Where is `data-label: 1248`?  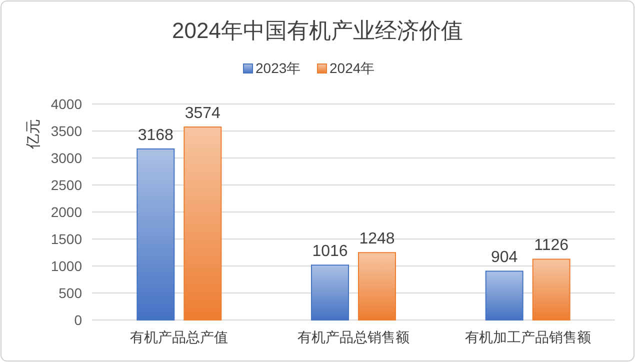
data-label: 1248 is located at coordinates (377, 239).